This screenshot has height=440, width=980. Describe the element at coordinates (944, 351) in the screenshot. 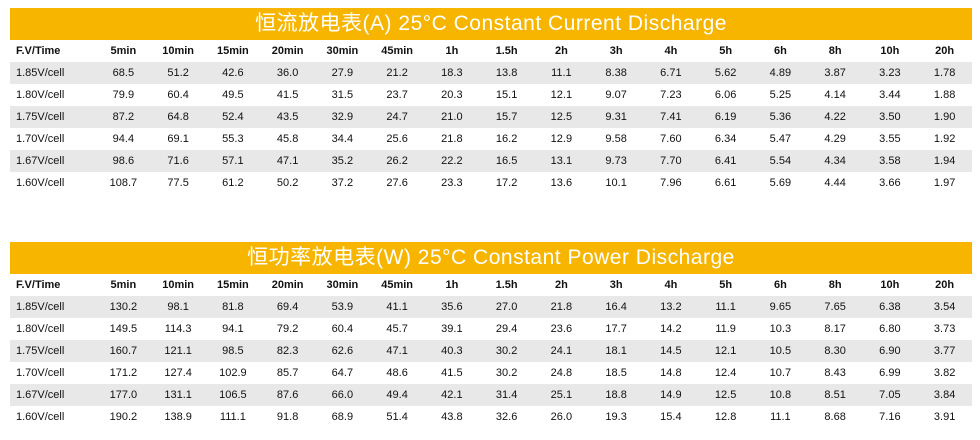

I see `cell: 3.77` at that location.